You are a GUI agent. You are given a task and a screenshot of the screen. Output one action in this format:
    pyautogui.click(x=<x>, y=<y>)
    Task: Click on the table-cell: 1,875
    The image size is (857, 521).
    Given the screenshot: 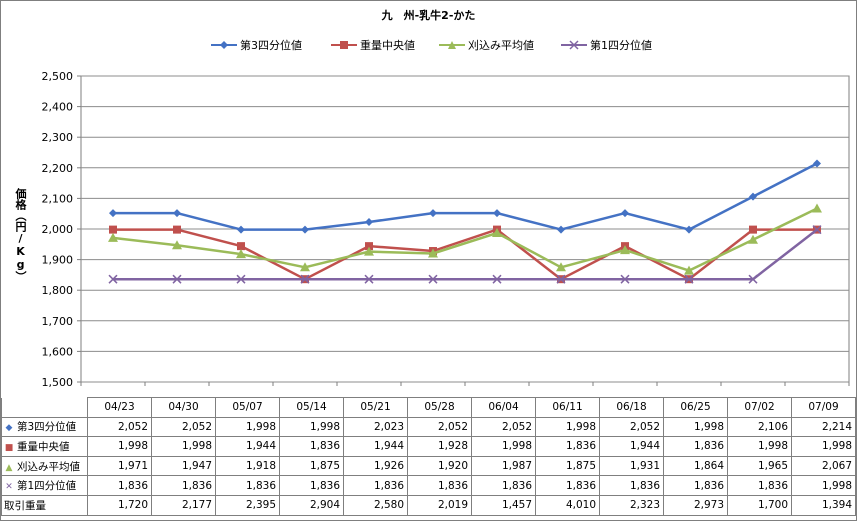 What is the action you would take?
    pyautogui.click(x=311, y=466)
    